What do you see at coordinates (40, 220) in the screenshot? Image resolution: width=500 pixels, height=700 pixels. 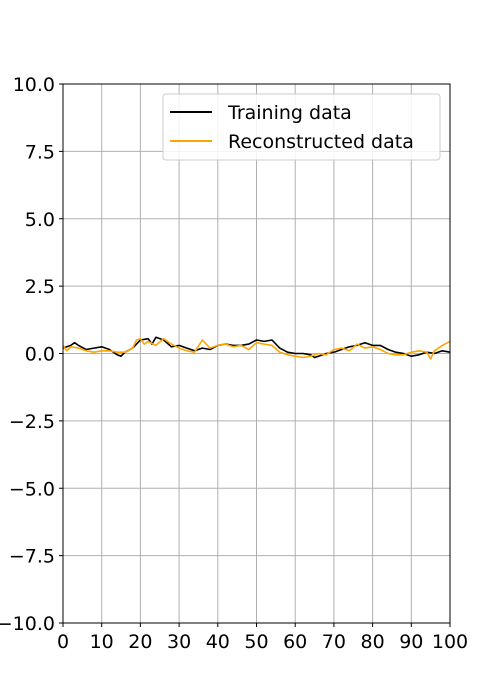 I see `y-tick-label: 5.0` at bounding box center [40, 220].